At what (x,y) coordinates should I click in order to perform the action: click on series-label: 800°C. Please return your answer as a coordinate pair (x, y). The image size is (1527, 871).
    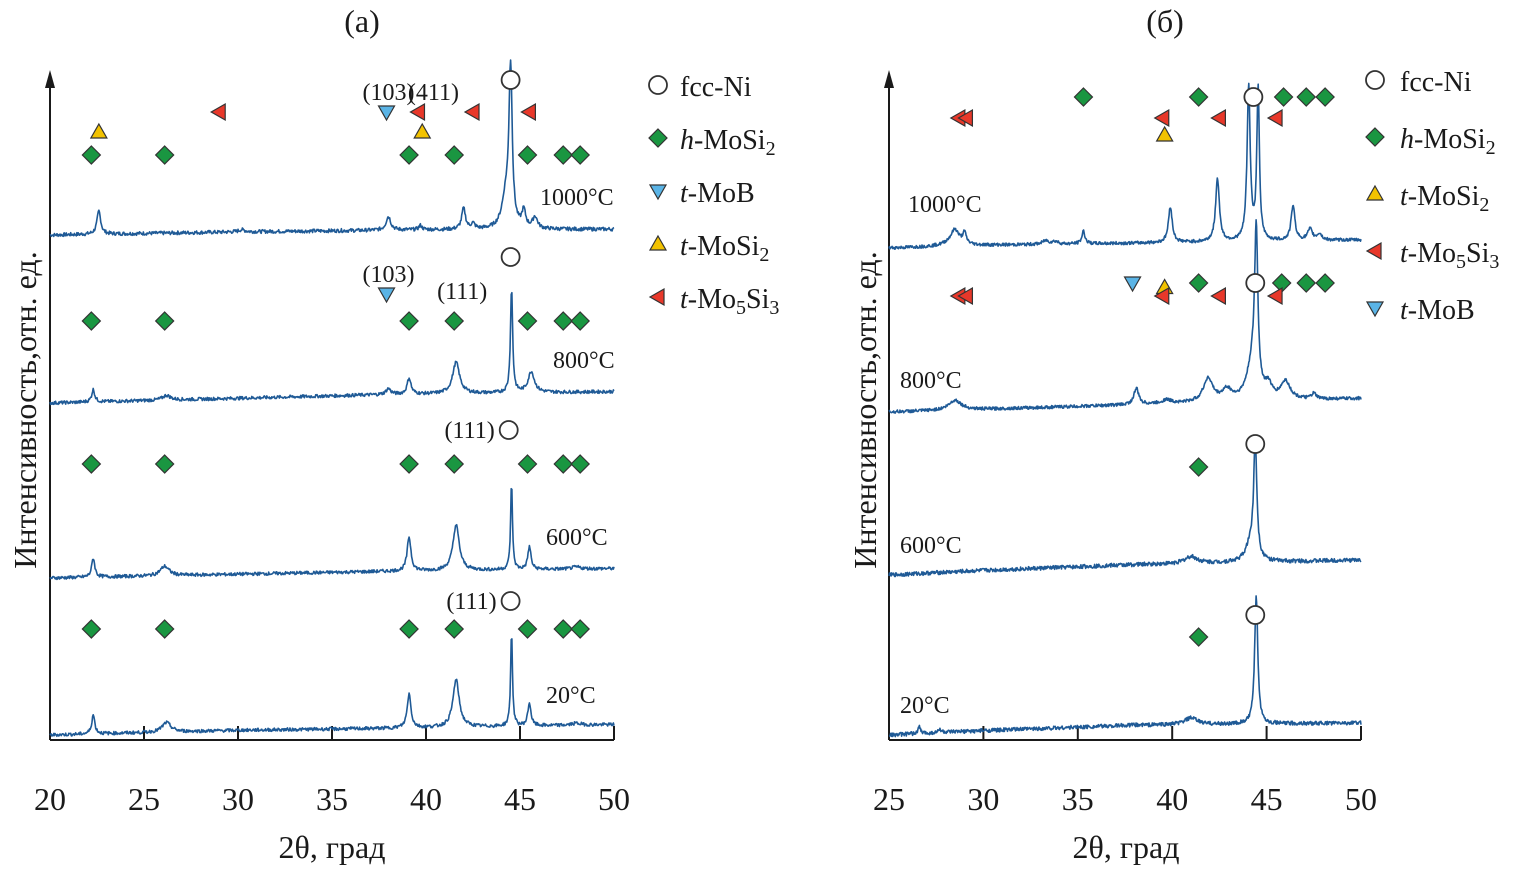
    Looking at the image, I should click on (584, 361).